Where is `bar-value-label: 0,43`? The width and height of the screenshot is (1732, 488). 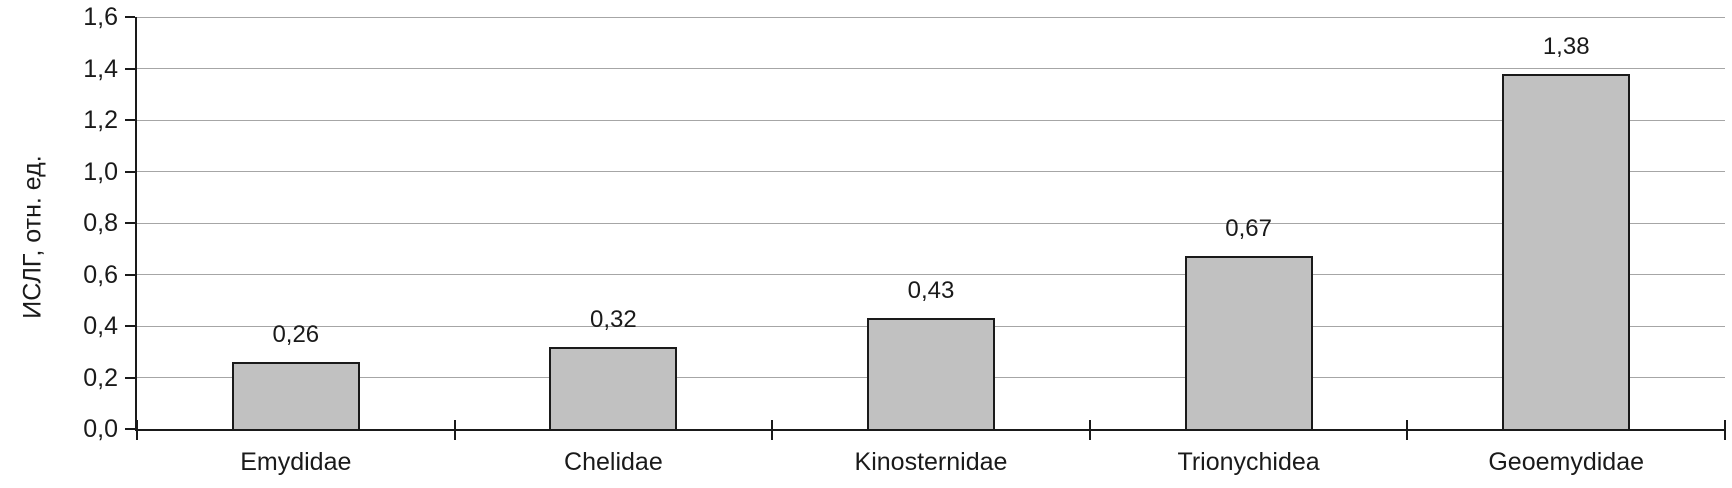 bar-value-label: 0,43 is located at coordinates (931, 291).